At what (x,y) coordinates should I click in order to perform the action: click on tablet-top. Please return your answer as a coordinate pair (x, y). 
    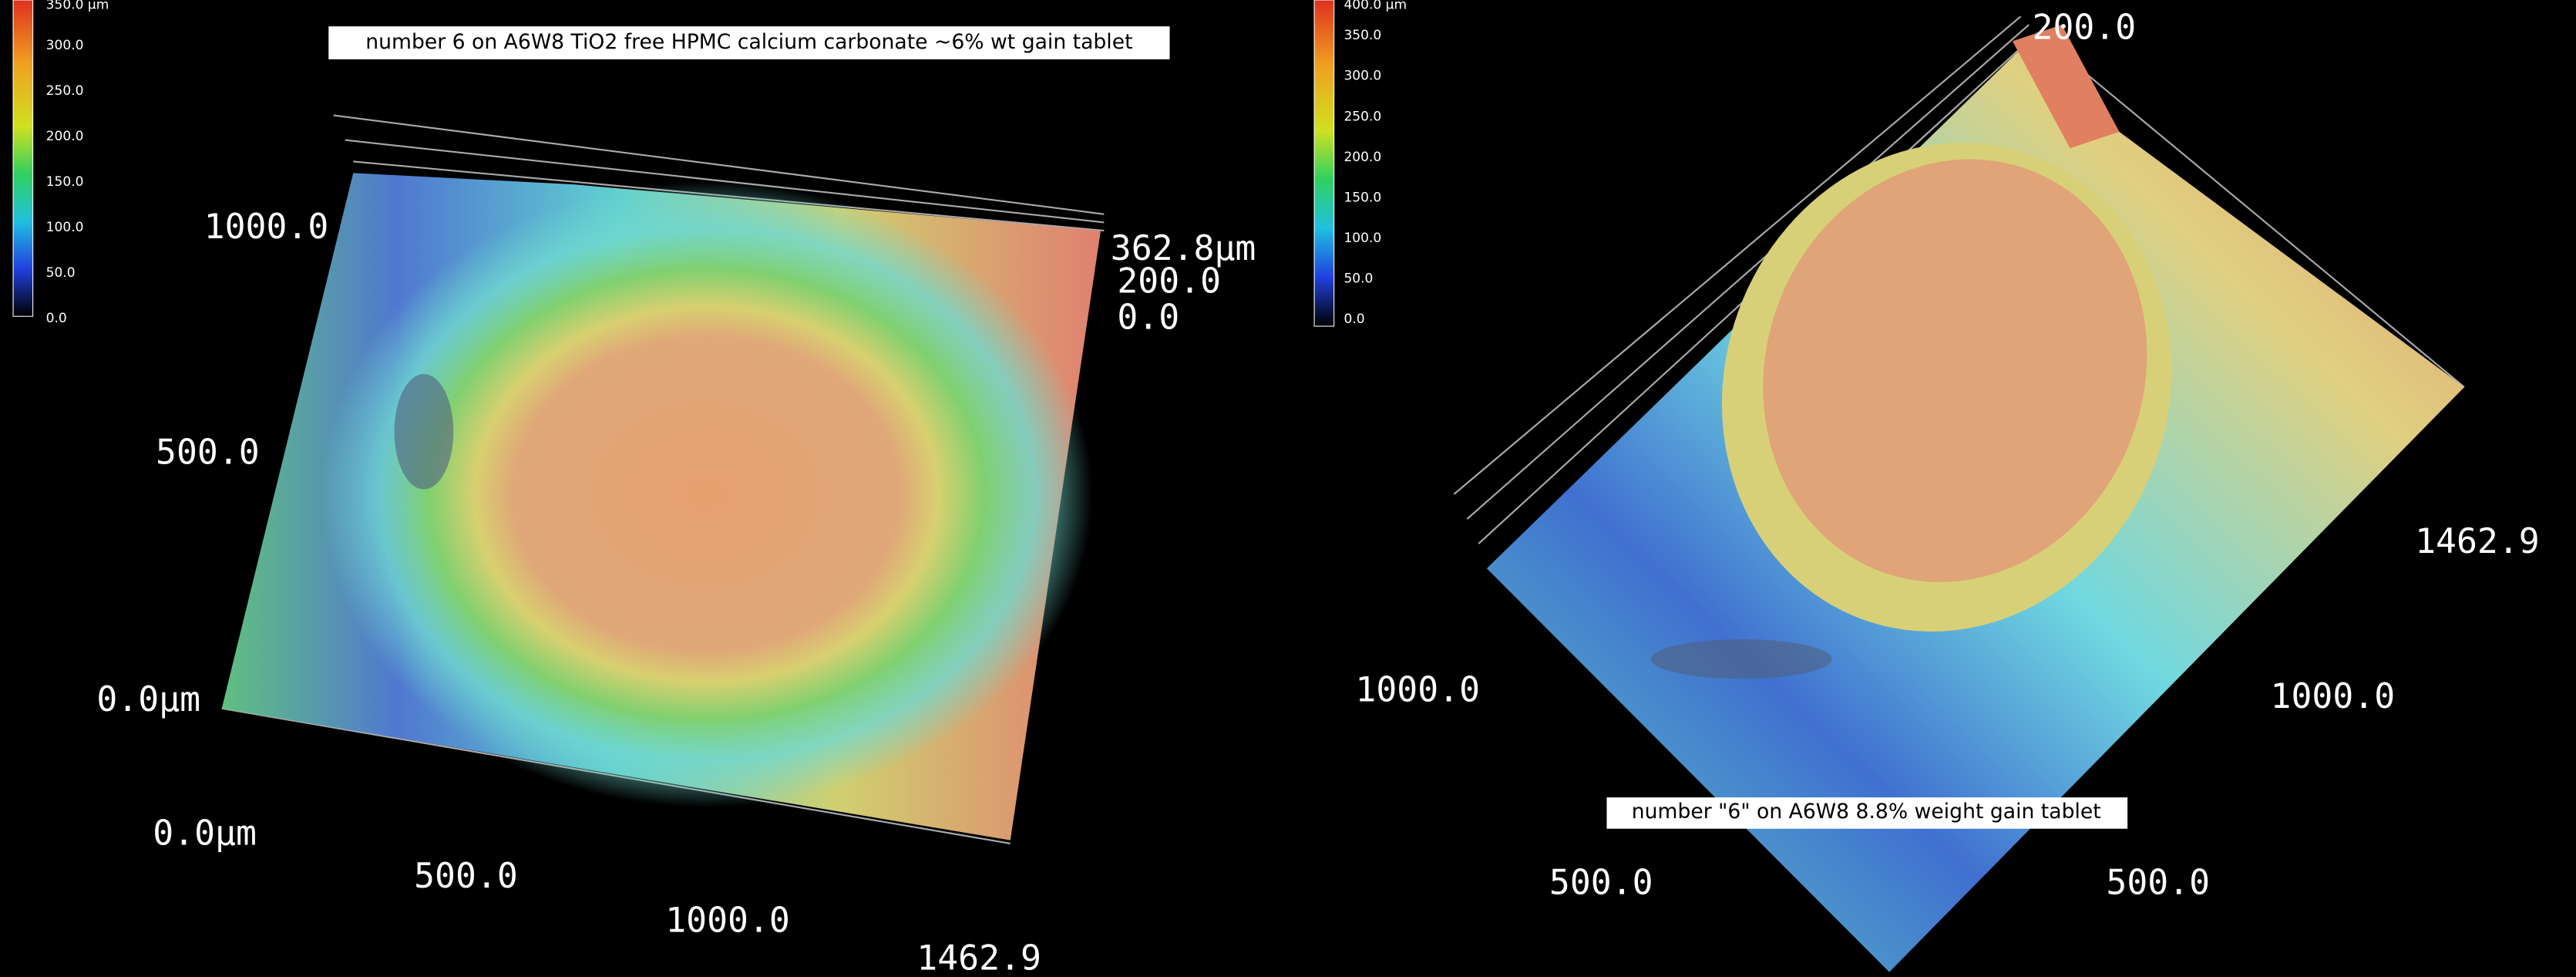
    Looking at the image, I should click on (1955, 370).